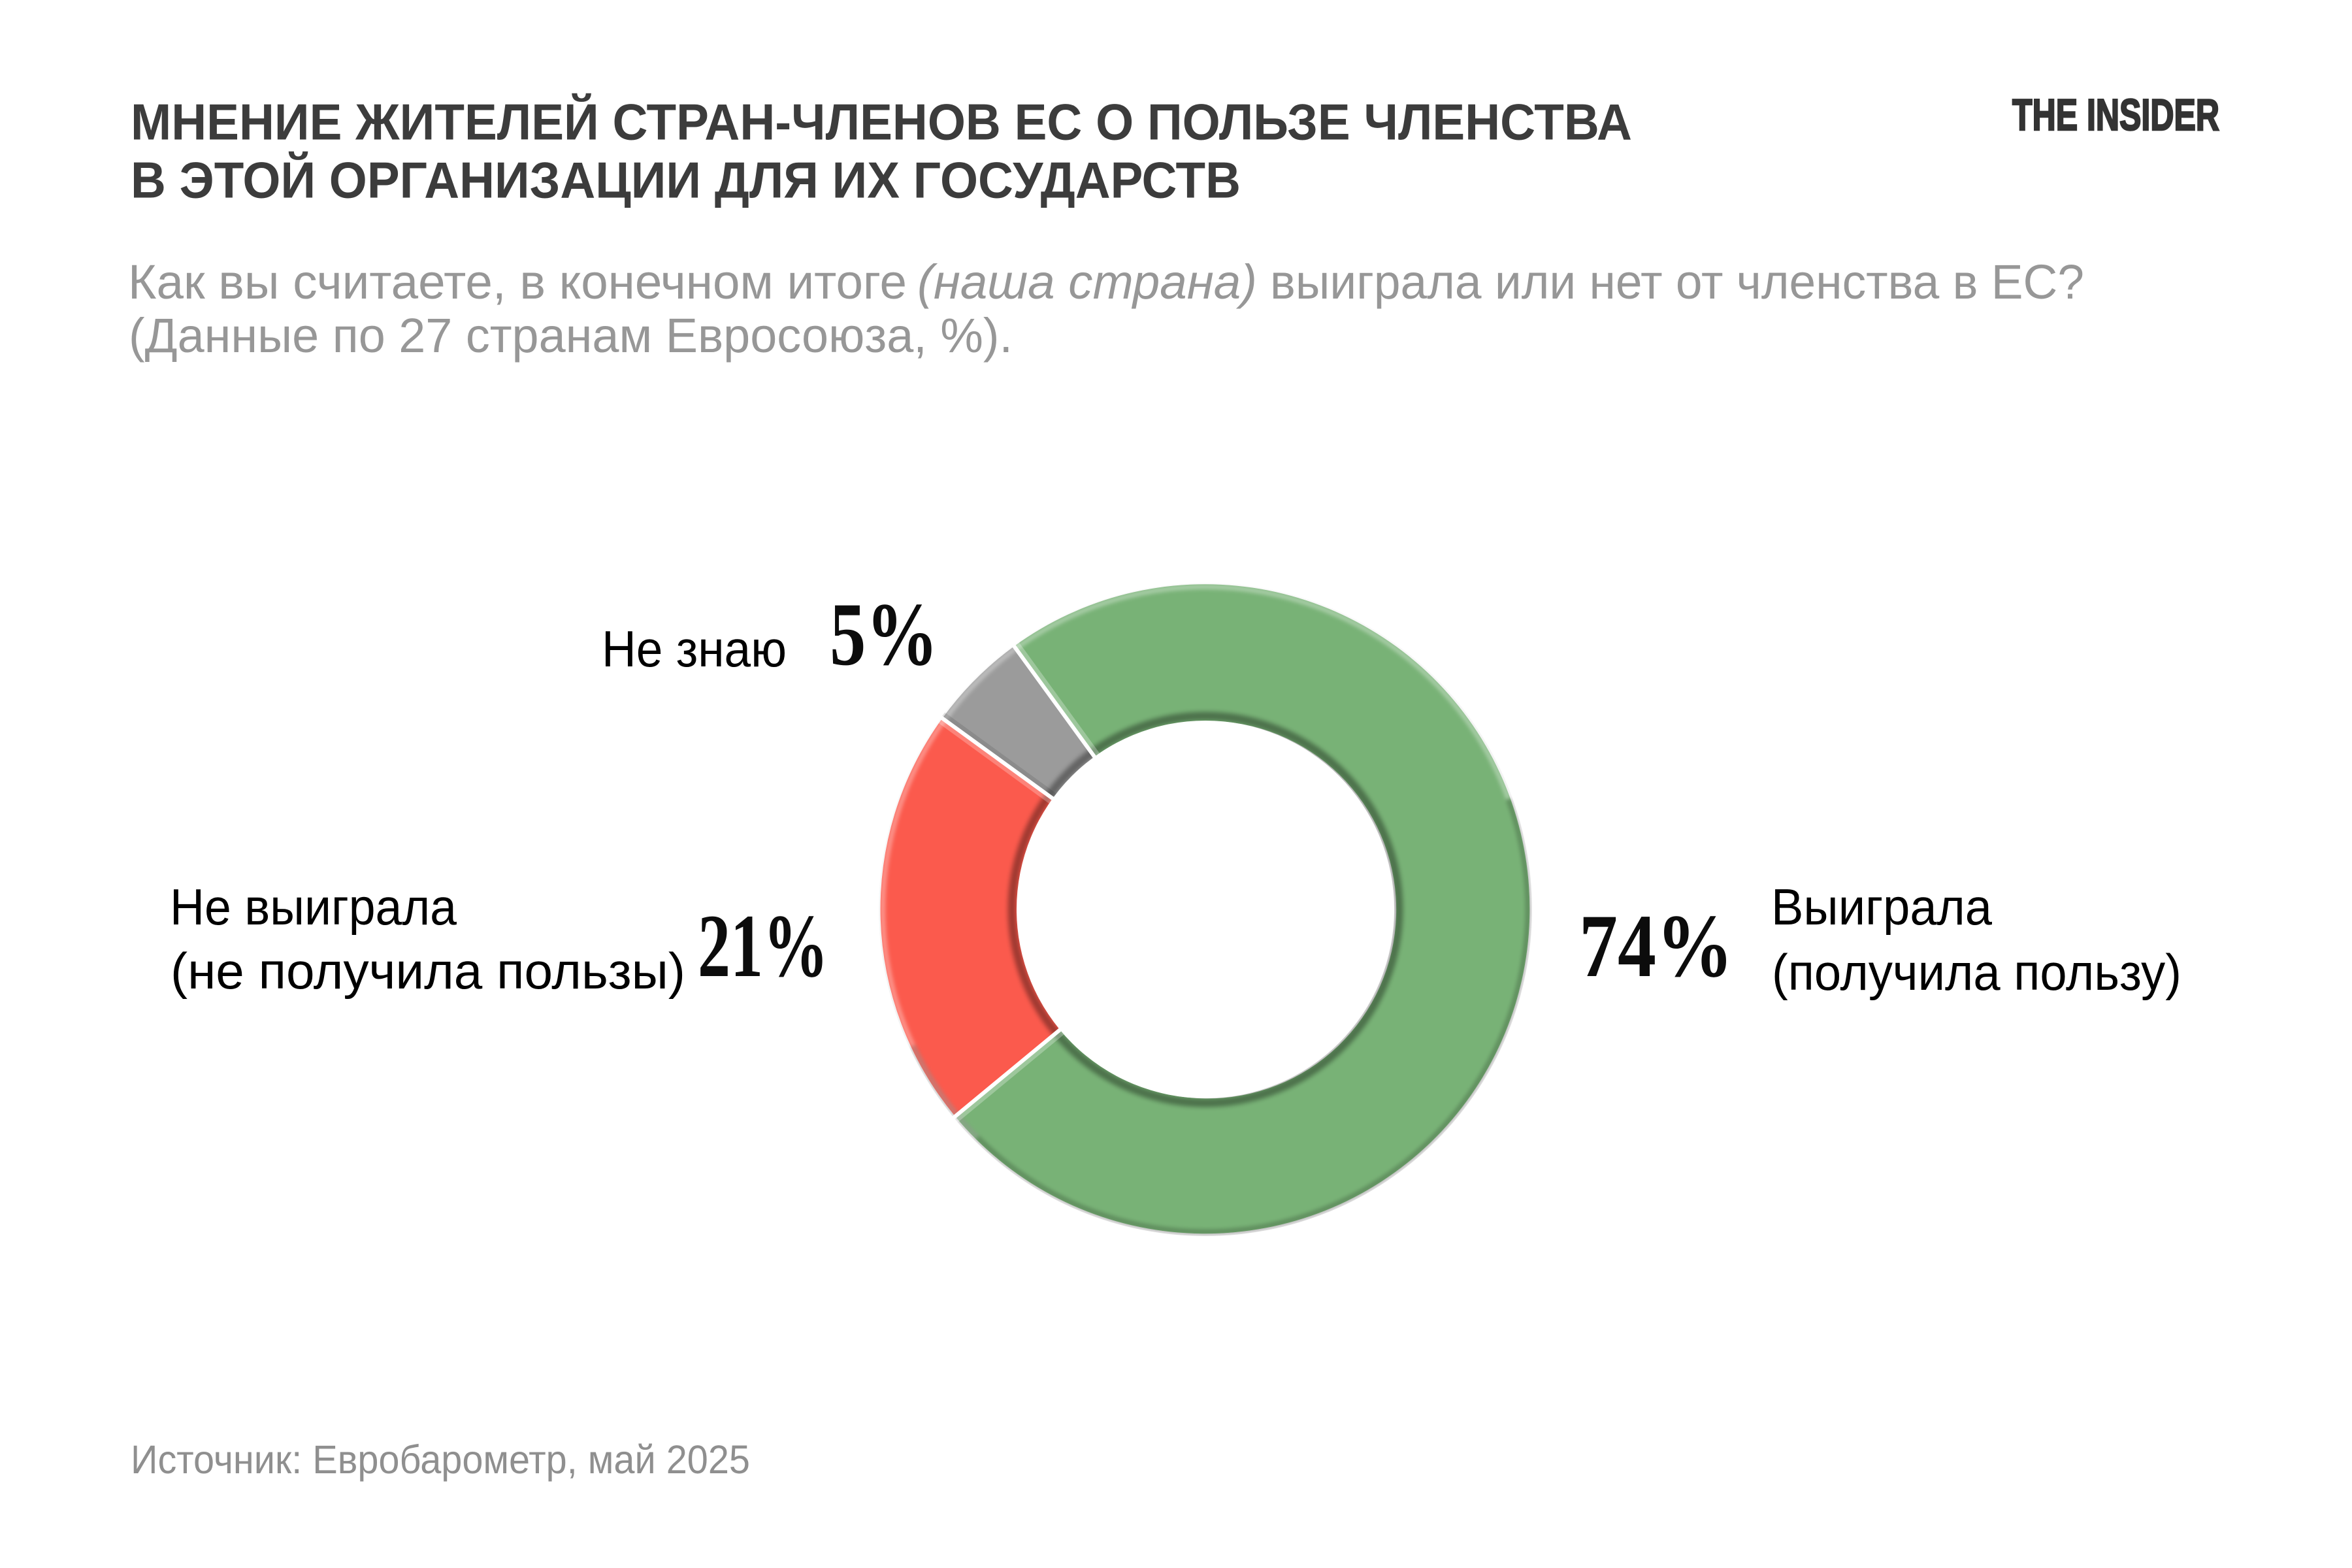 Image resolution: width=2352 pixels, height=1568 pixels. What do you see at coordinates (686, 180) in the screenshot?
I see `svg-text:В ЭТОЙ ОРГАНИЗАЦИИ ДЛЯ ИХ ГОСУ: В ЭТОЙ ОРГАНИЗАЦИИ ДЛЯ ИХ ГОСУДАРСТВ` at bounding box center [686, 180].